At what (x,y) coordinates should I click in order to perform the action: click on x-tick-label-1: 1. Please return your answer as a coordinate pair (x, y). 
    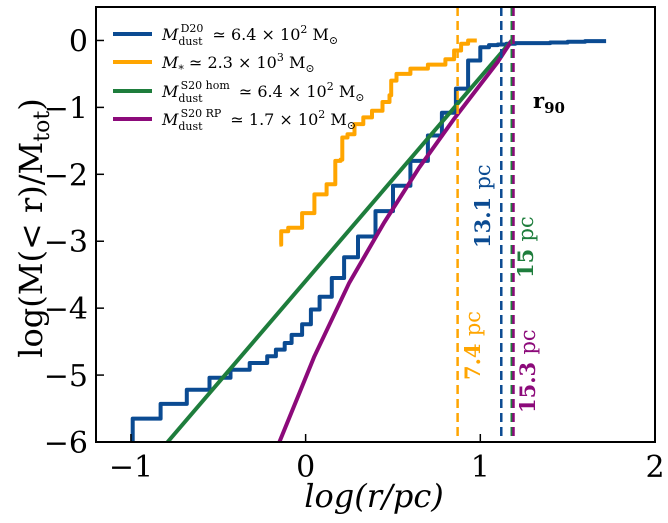
    Looking at the image, I should click on (480, 467).